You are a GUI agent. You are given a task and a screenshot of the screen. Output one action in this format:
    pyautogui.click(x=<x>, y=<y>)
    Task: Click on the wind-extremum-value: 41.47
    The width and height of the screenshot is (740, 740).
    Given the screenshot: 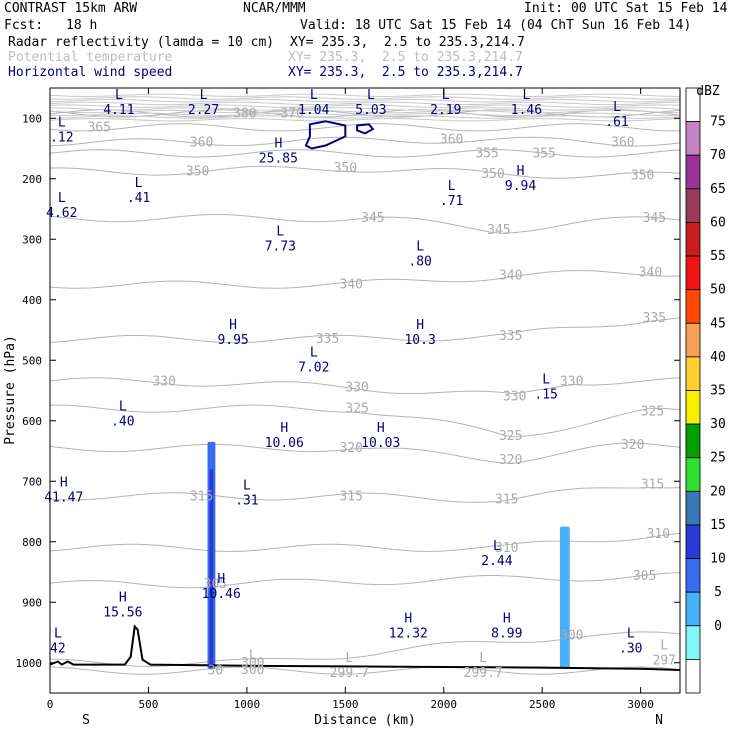 What is the action you would take?
    pyautogui.click(x=63, y=497)
    